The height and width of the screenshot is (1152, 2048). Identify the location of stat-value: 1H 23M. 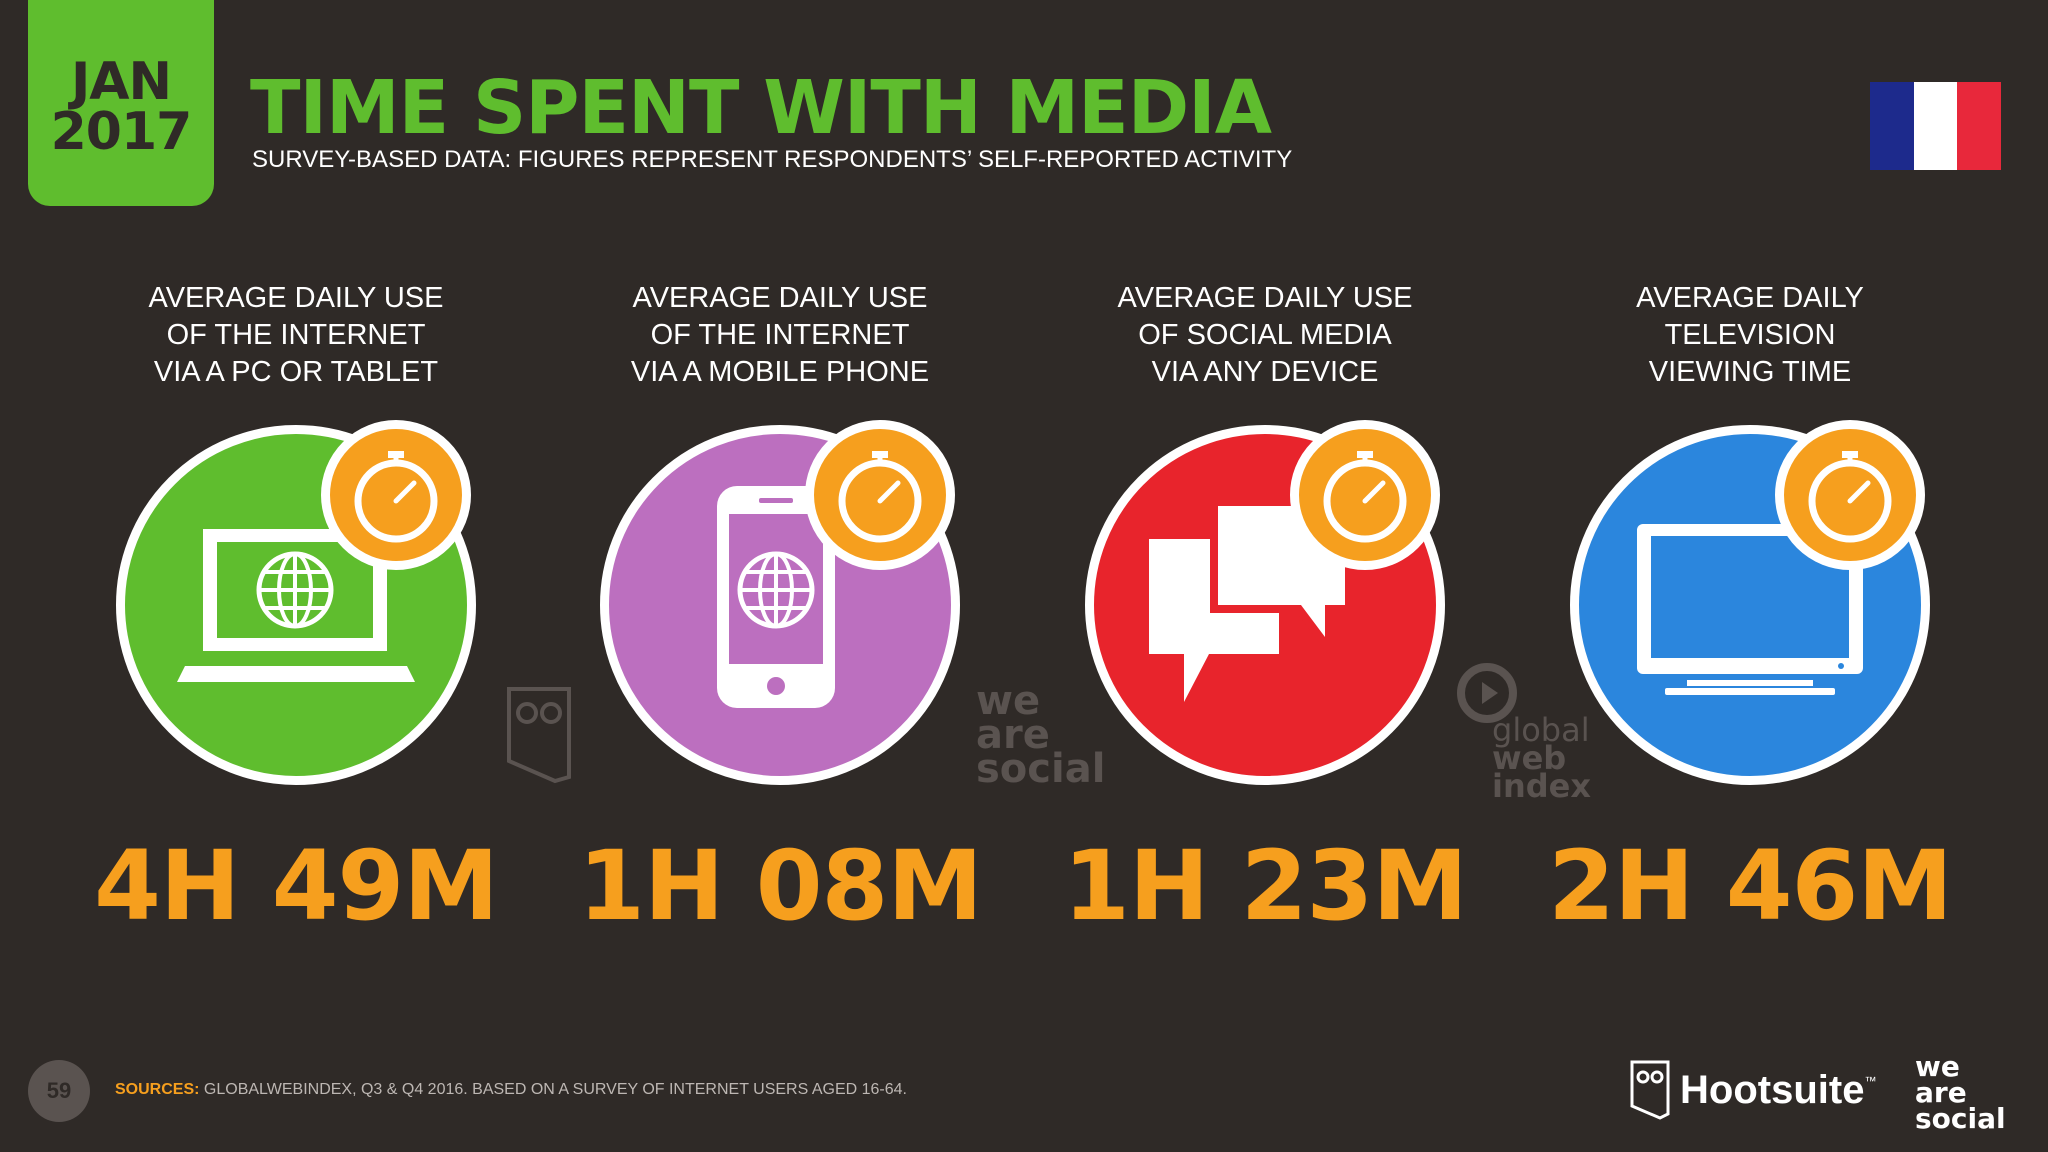
(1265, 886).